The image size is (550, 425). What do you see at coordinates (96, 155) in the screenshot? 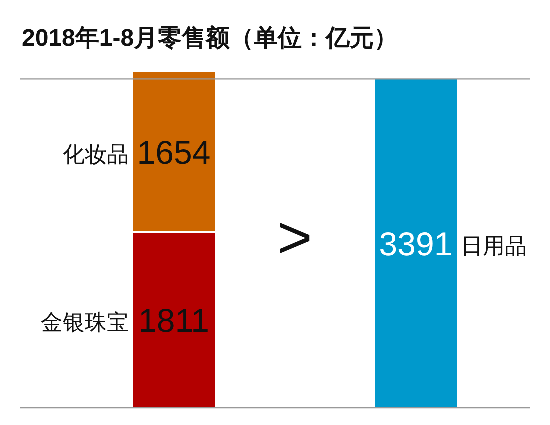
I see `series-name: 化妆品` at bounding box center [96, 155].